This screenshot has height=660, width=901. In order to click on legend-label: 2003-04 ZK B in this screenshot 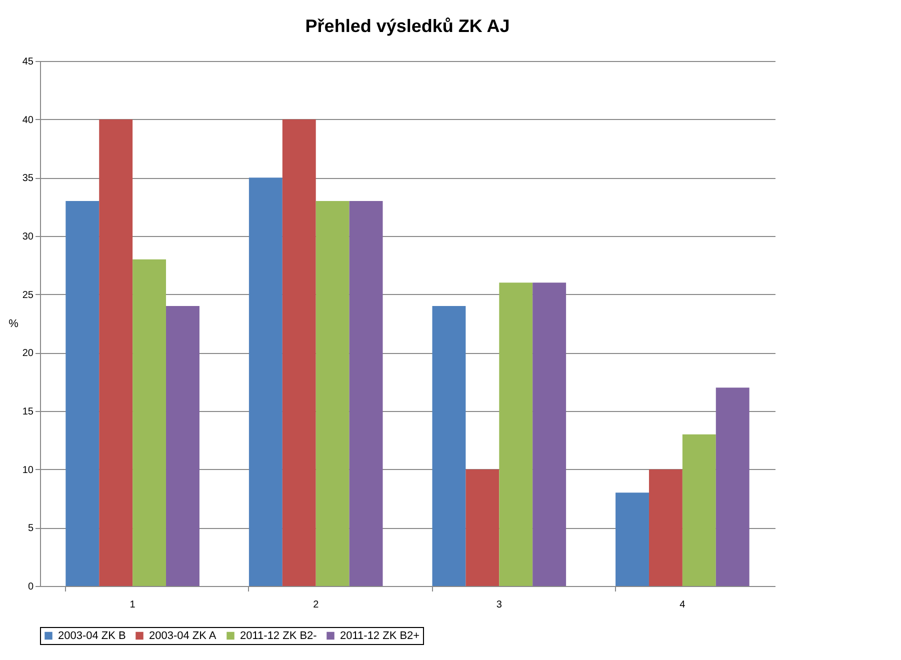, I will do `click(92, 636)`.